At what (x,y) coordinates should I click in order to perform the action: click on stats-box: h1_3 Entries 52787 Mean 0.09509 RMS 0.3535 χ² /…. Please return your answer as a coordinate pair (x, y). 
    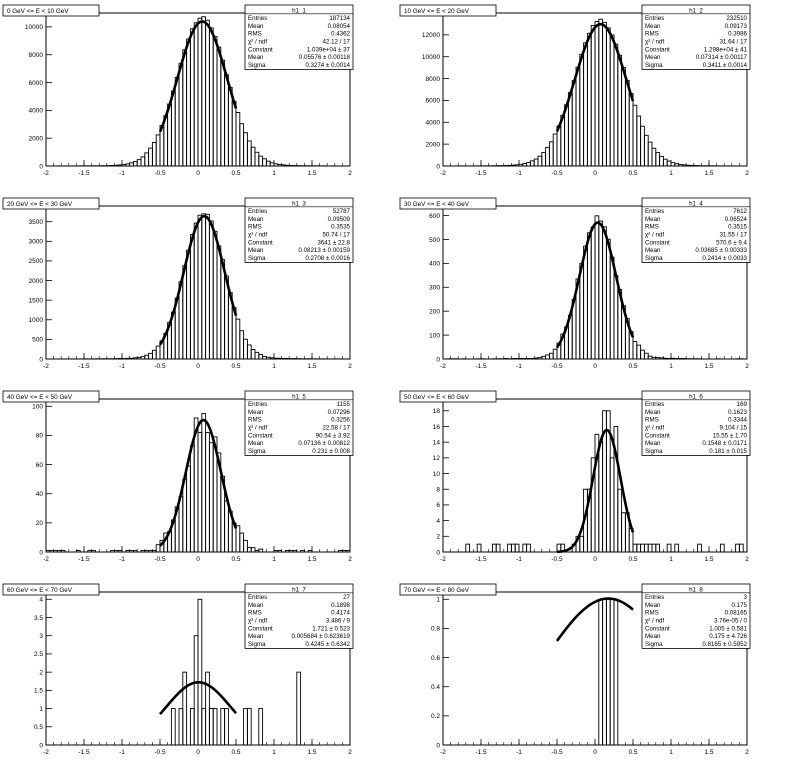
    Looking at the image, I should click on (299, 230).